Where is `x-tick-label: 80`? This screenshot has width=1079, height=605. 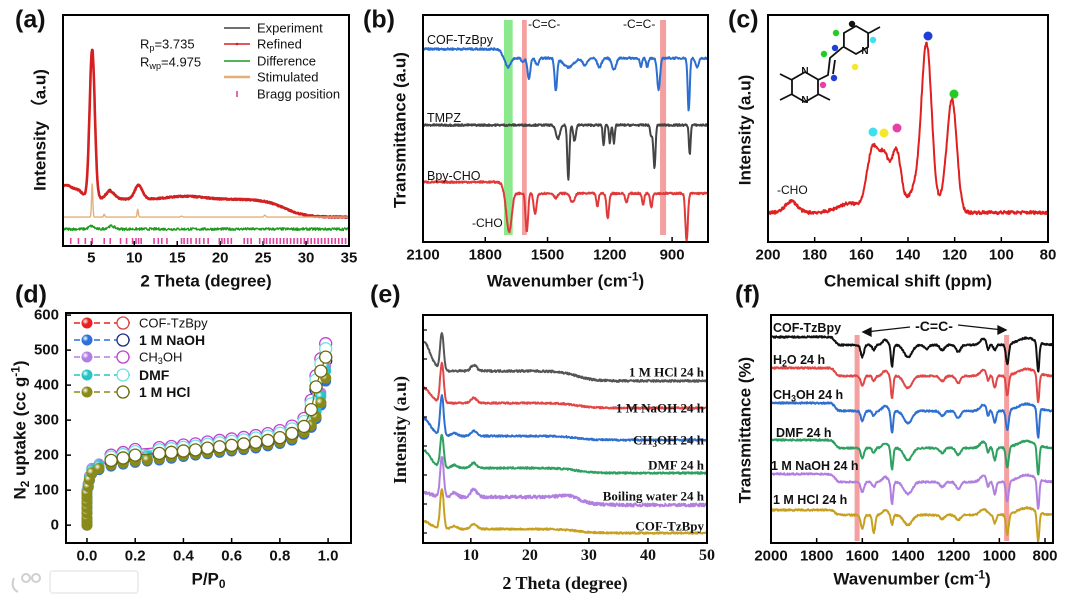
x-tick-label: 80 is located at coordinates (1048, 255).